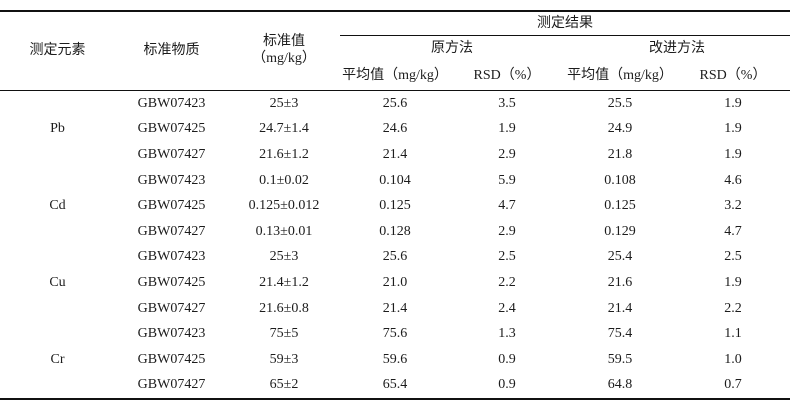 This screenshot has height=407, width=790. I want to click on table-row: GBW07427 65±2 65.4 0.9 64.8 0.7, so click(395, 386).